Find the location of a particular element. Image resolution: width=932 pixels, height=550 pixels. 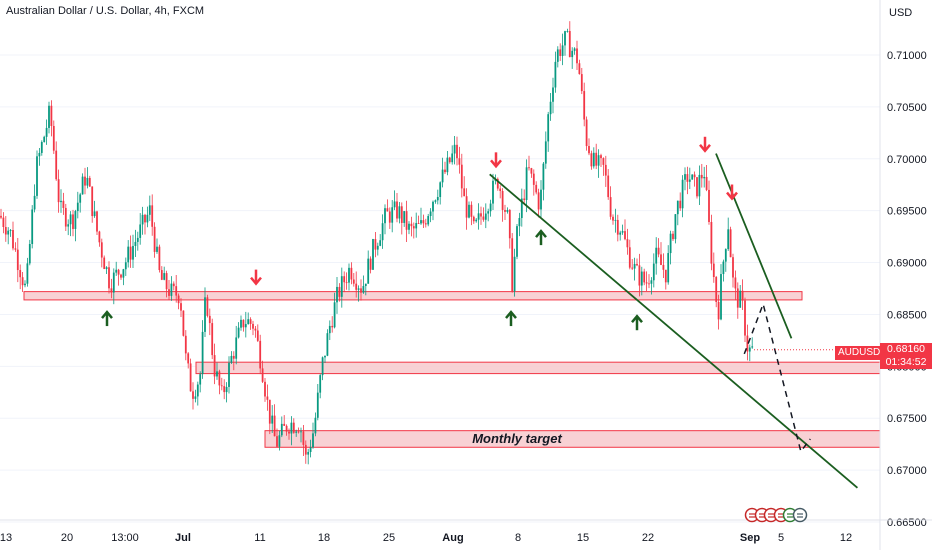

x-tick-label: Sep is located at coordinates (750, 538).